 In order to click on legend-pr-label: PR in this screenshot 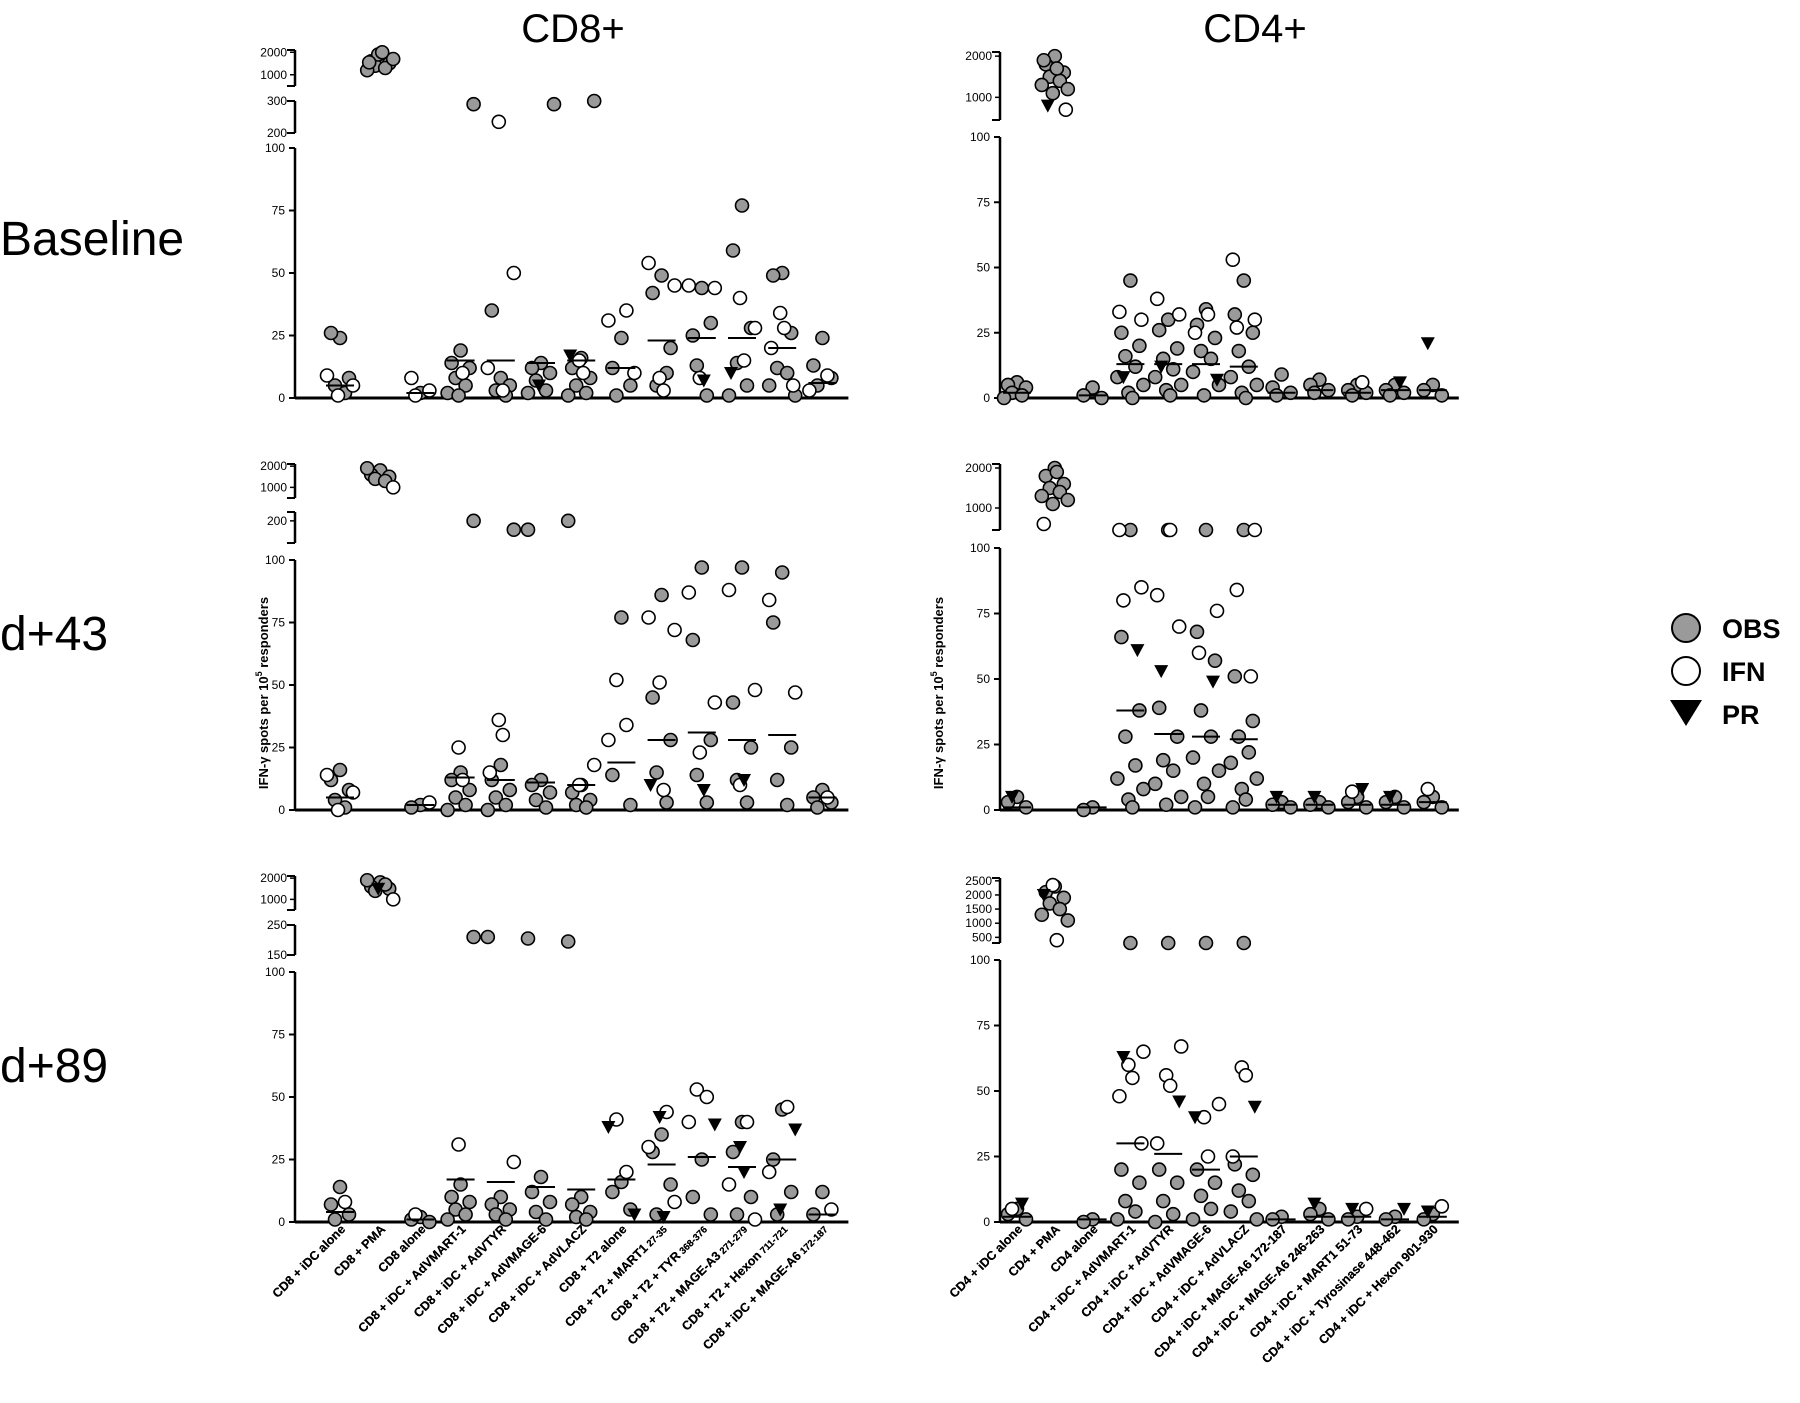, I will do `click(1741, 715)`.